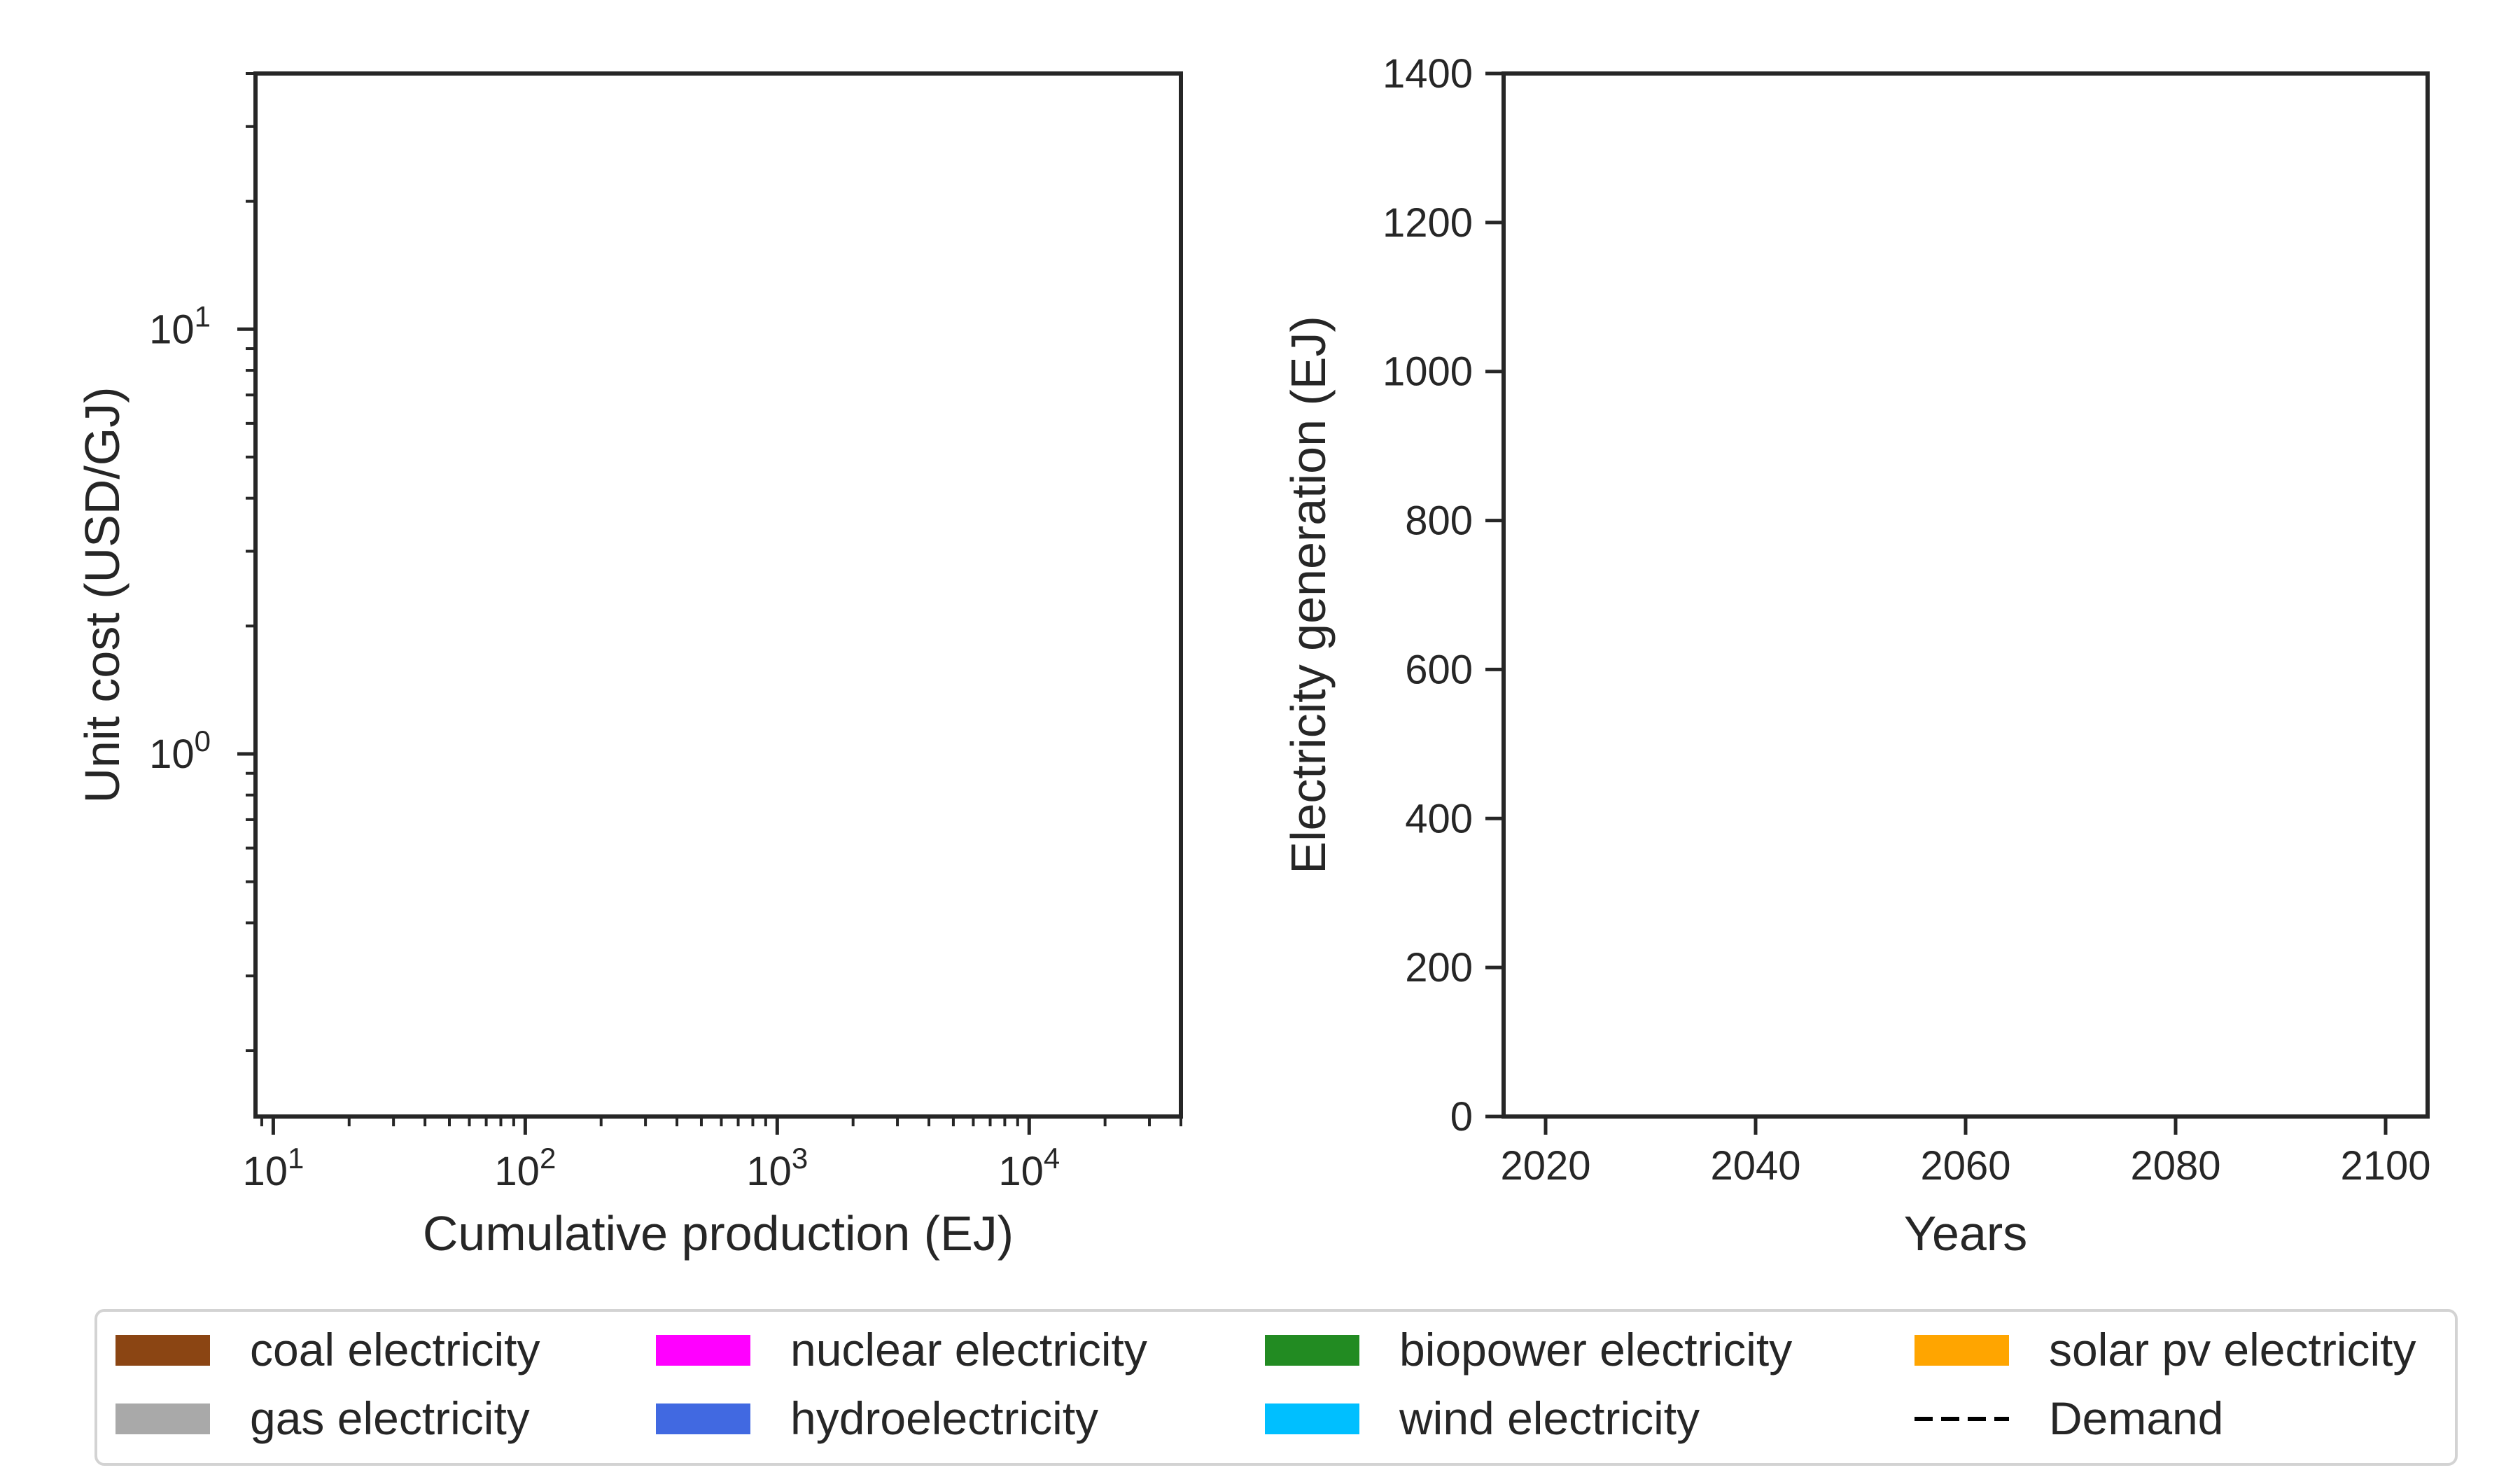  I want to click on legend-label: nuclear electricity, so click(968, 1350).